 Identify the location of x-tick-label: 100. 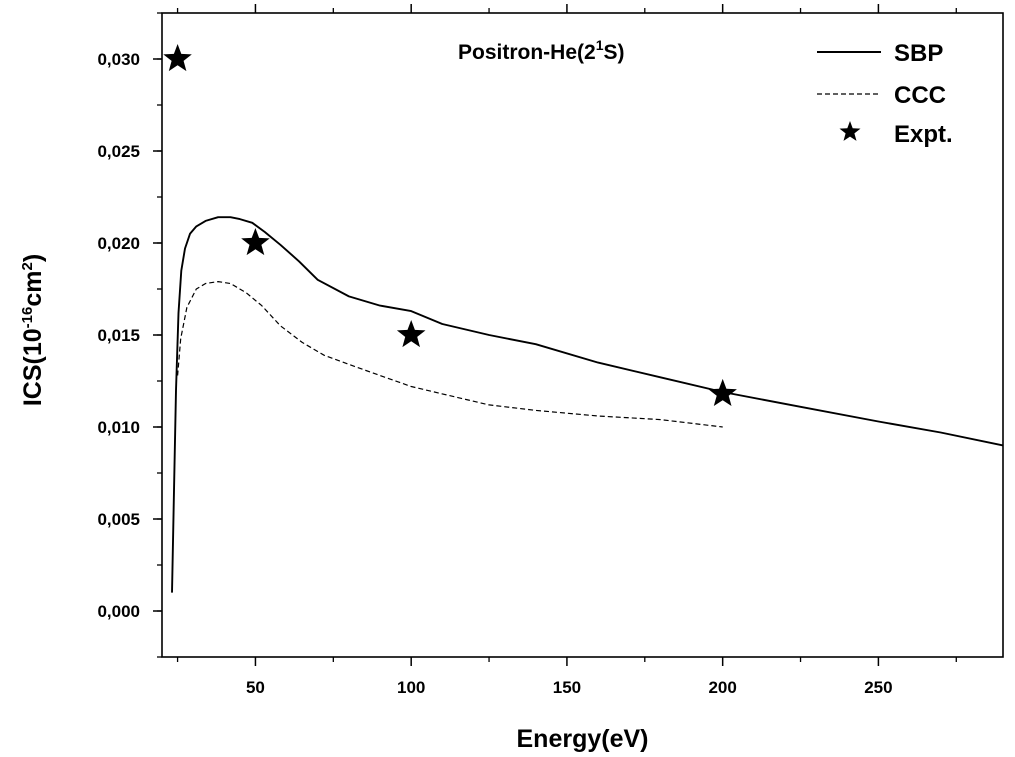
(411, 687).